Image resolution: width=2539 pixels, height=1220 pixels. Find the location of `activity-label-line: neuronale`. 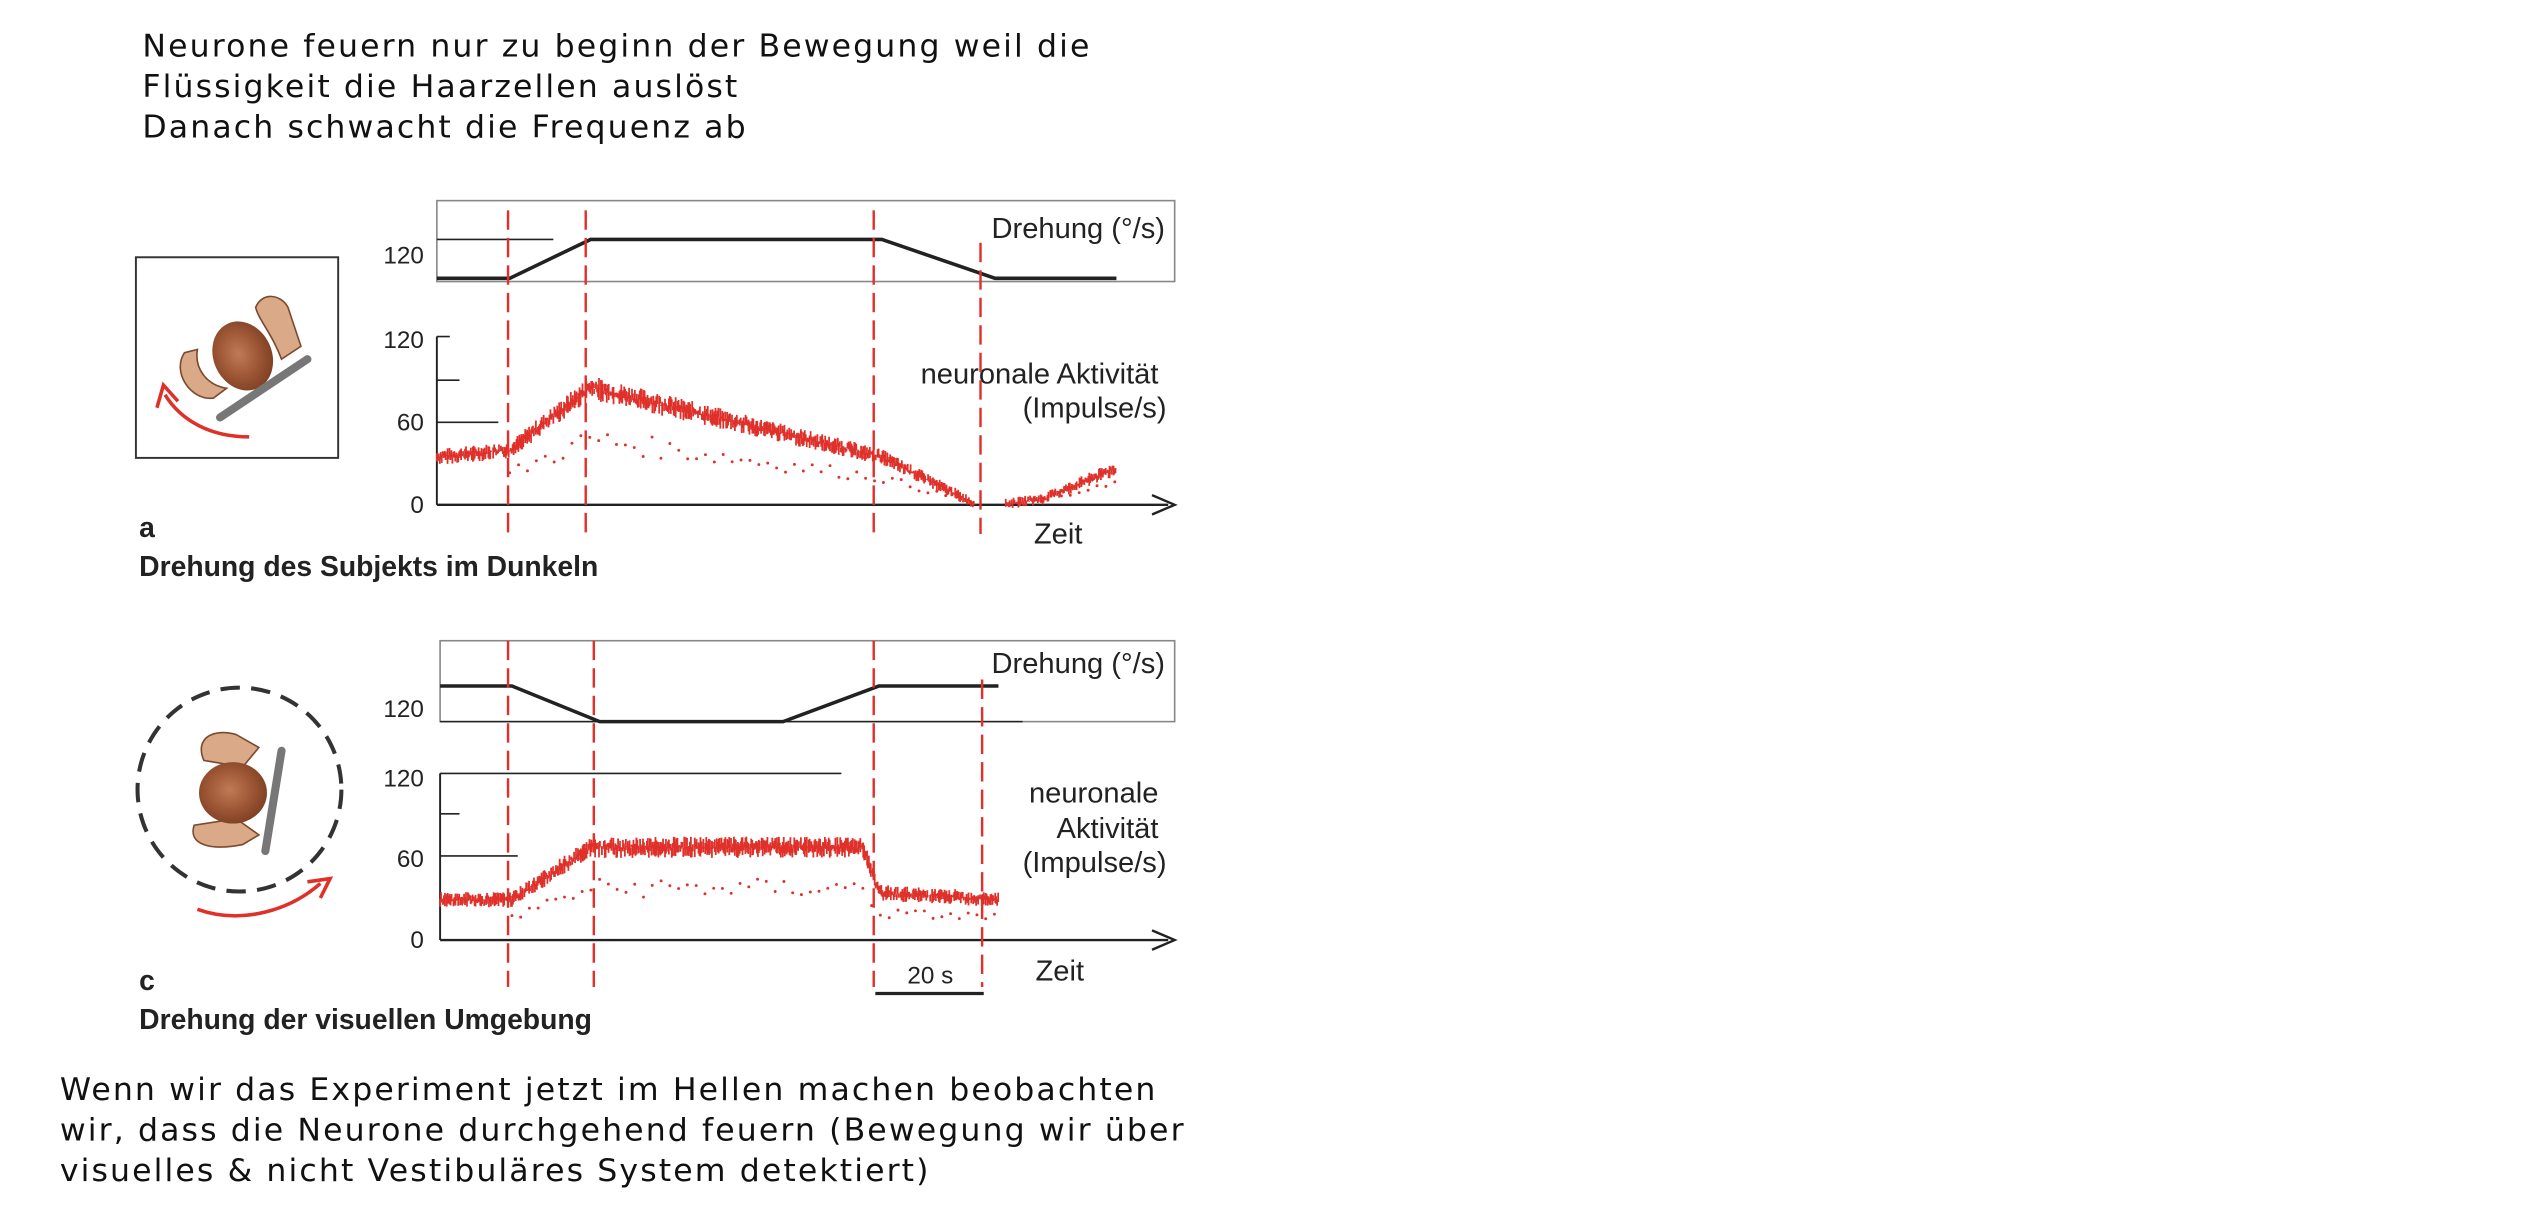

activity-label-line: neuronale is located at coordinates (1094, 794).